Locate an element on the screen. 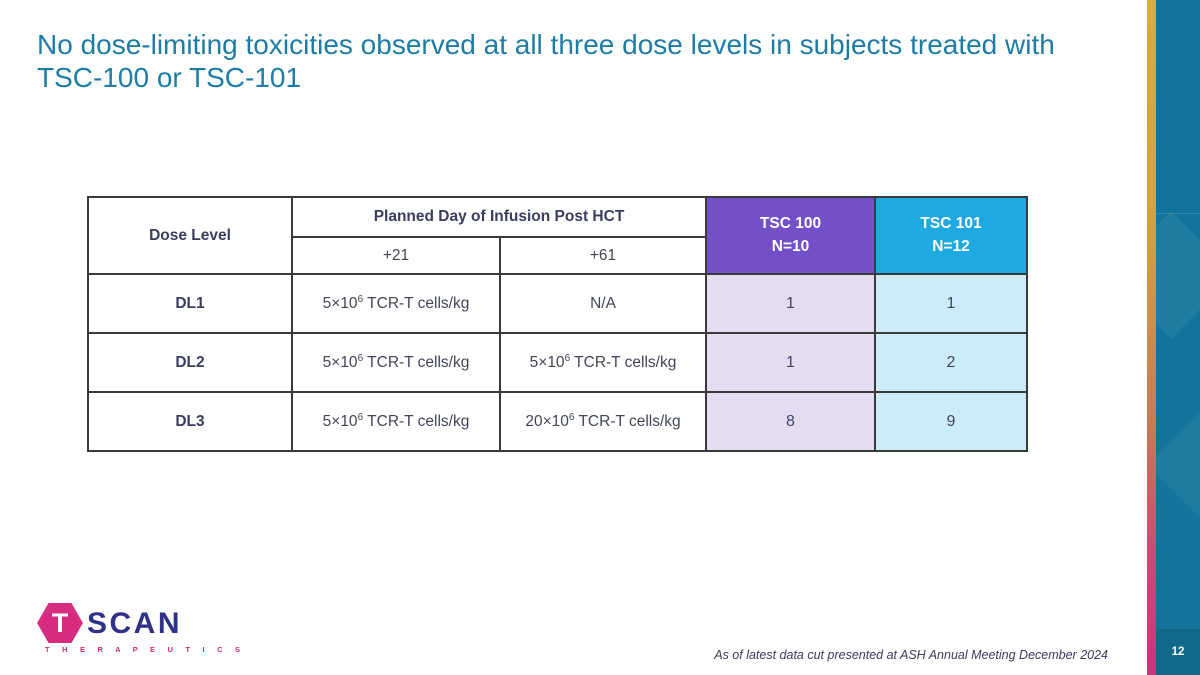 The image size is (1200, 675). tscan-hexagon-icon is located at coordinates (60, 623).